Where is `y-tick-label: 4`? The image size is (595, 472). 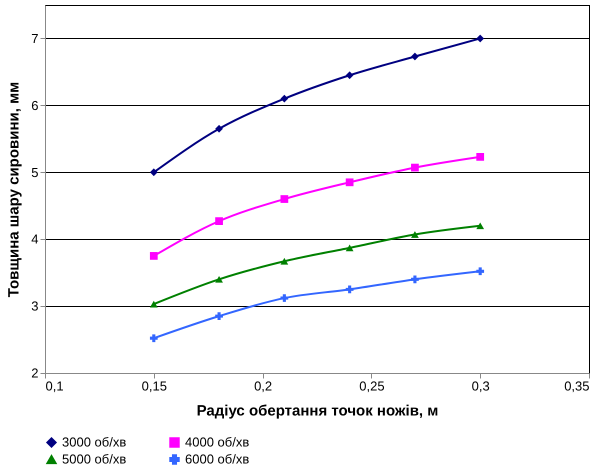 y-tick-label: 4 is located at coordinates (34, 239).